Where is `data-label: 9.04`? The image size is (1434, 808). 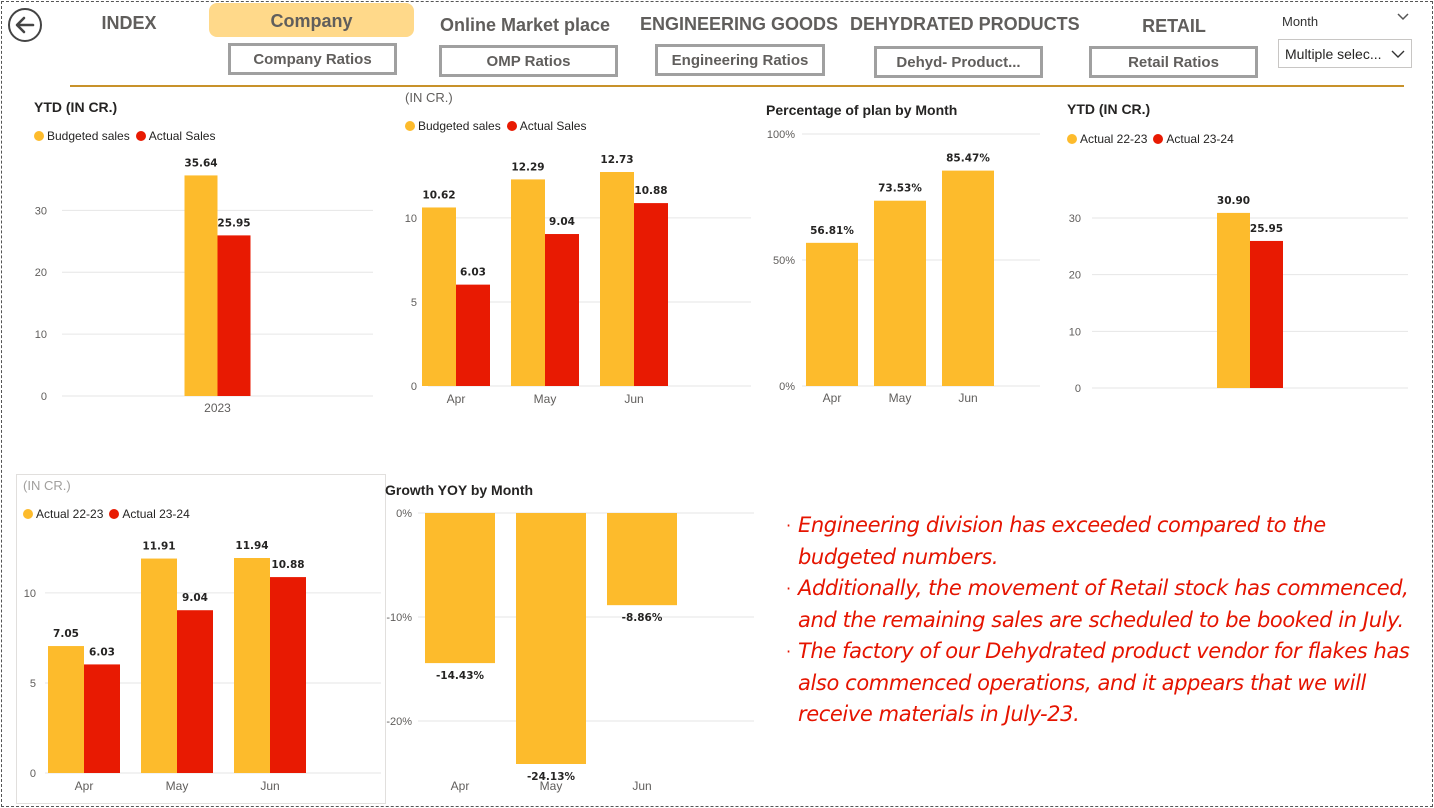 data-label: 9.04 is located at coordinates (562, 222).